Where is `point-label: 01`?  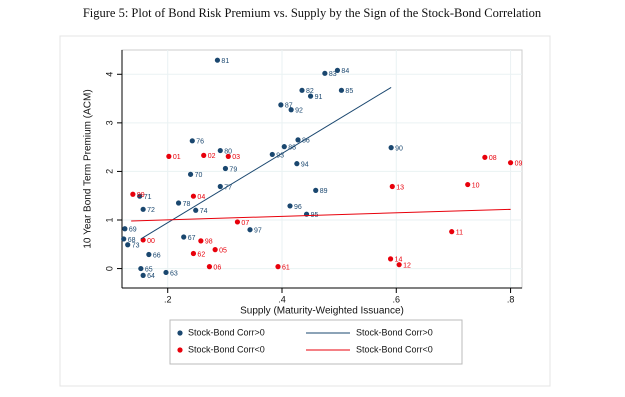
point-label: 01 is located at coordinates (177, 157).